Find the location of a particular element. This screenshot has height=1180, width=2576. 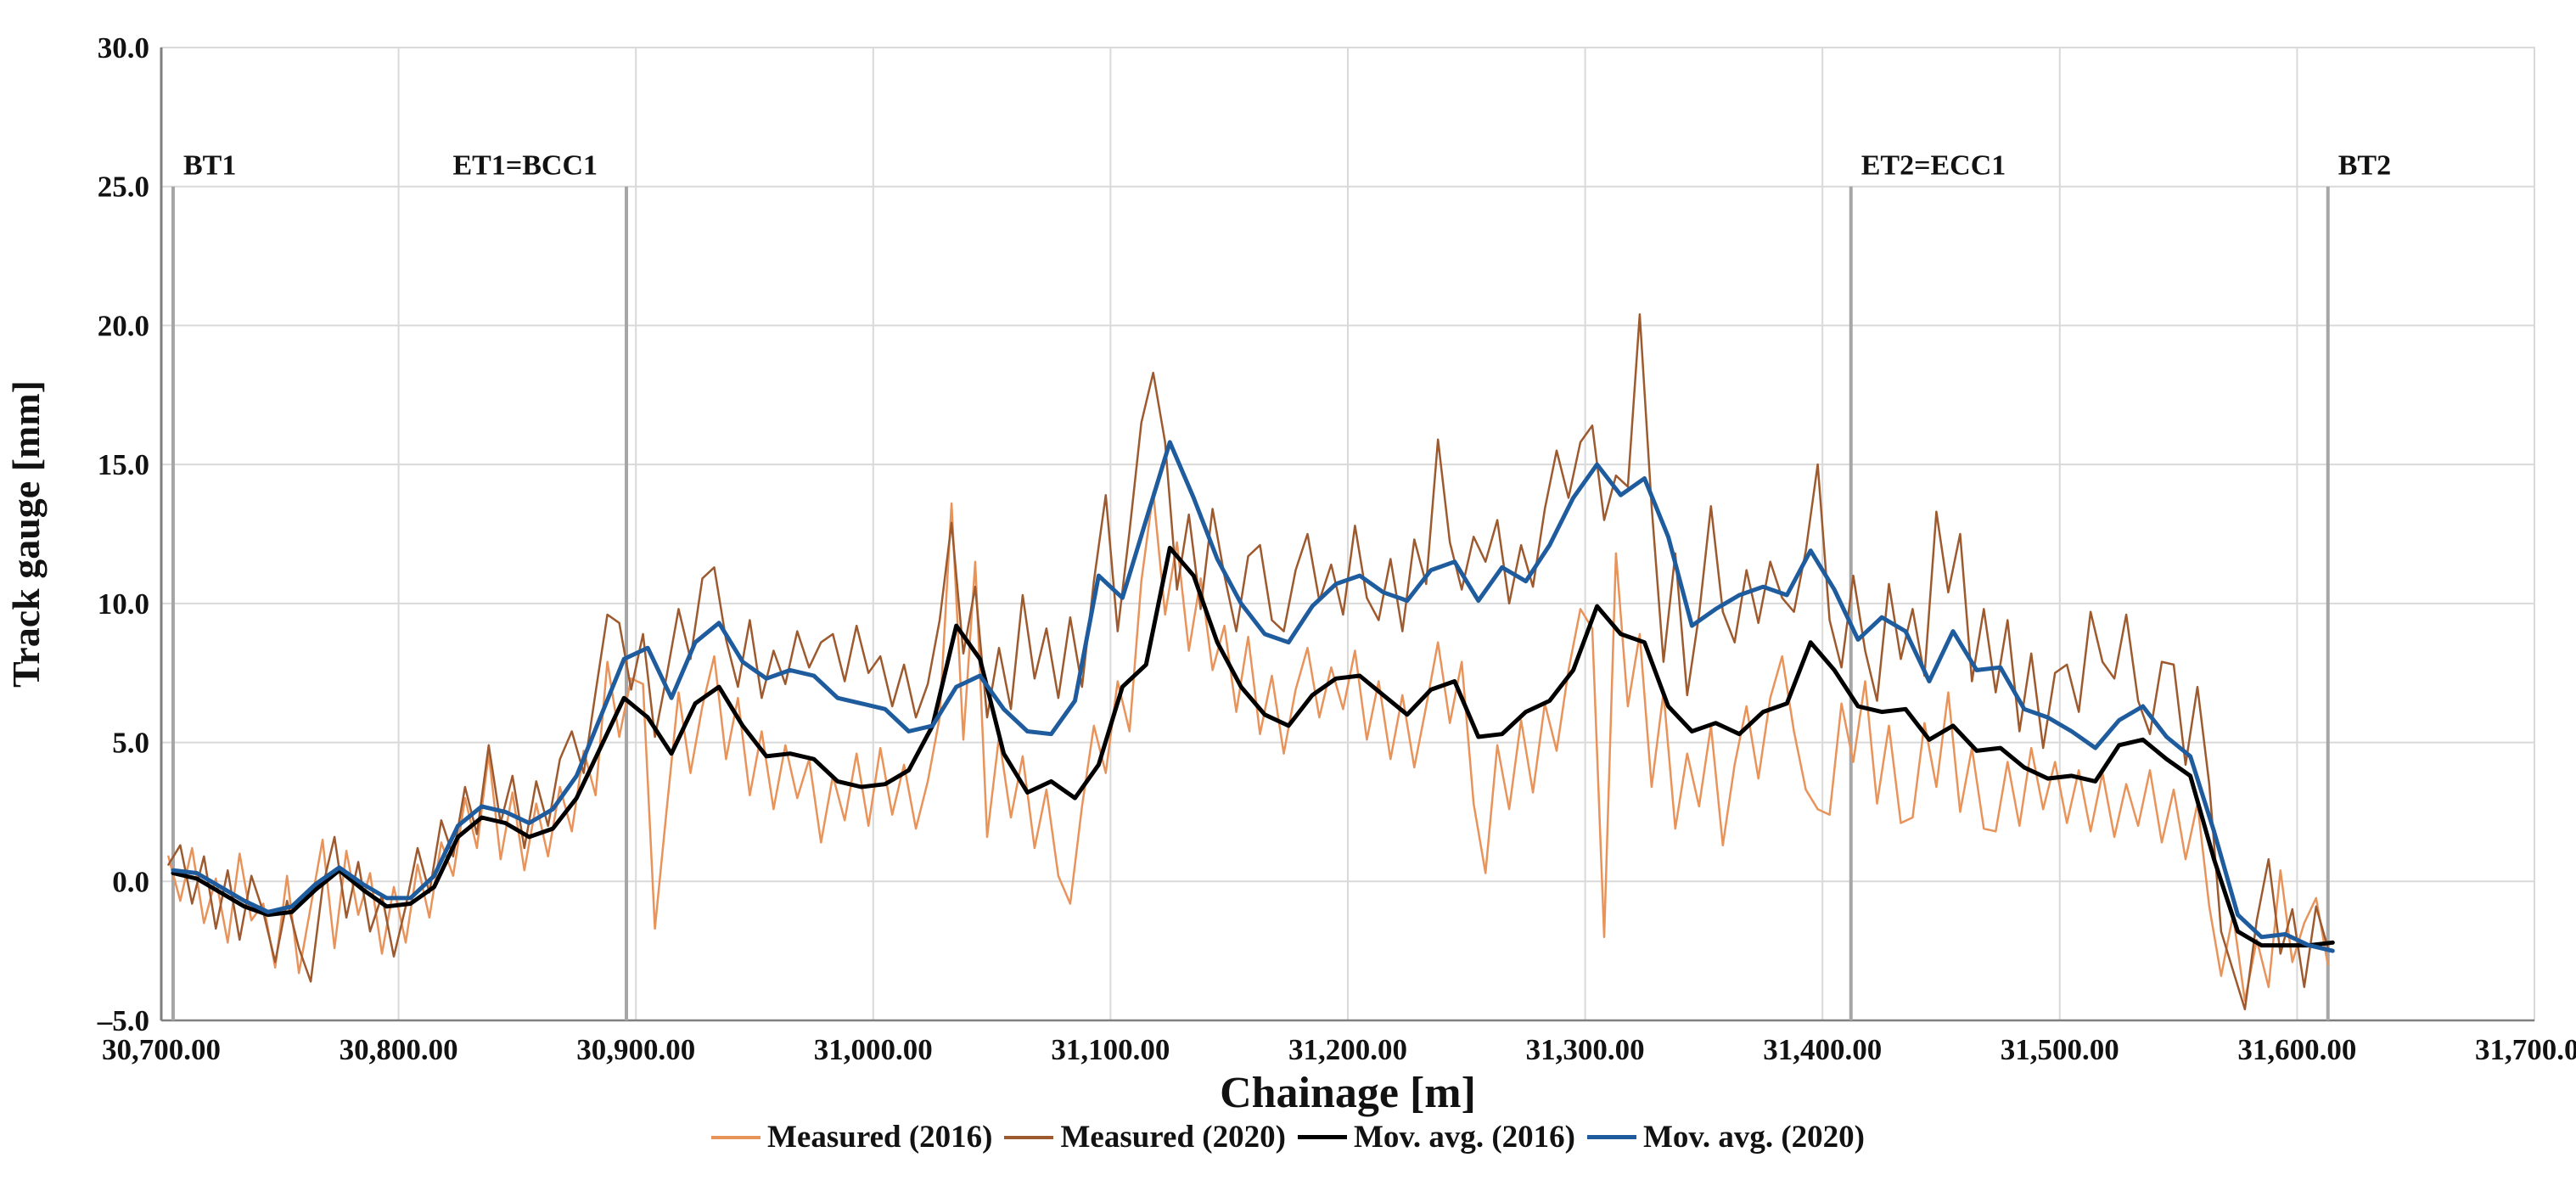

x-tick-label: 31,000.00 is located at coordinates (873, 1050).